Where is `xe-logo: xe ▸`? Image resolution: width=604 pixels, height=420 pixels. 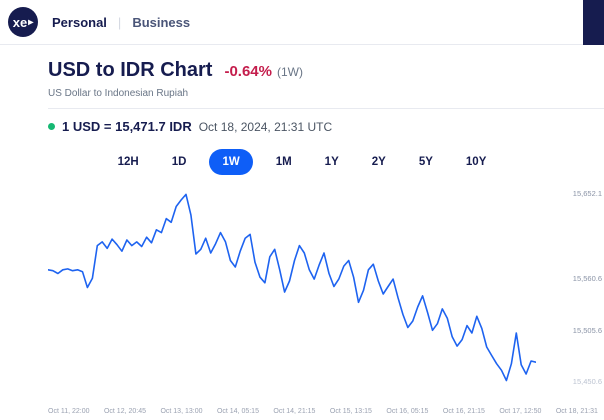
xe-logo: xe ▸ is located at coordinates (23, 22).